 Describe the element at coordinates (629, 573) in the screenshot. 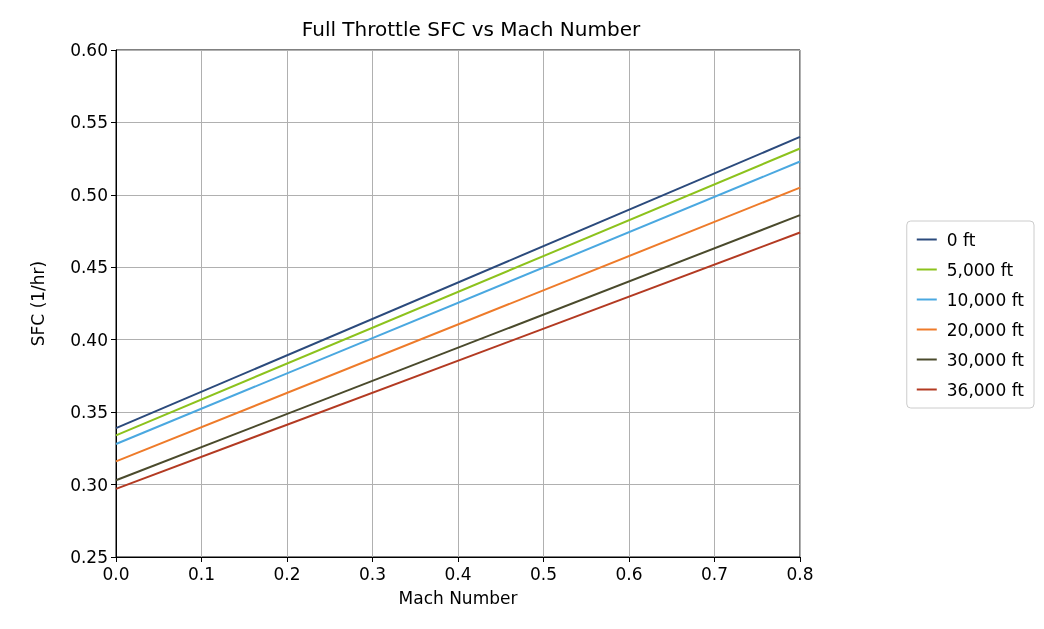

I see `x-tick-label: 0.6` at that location.